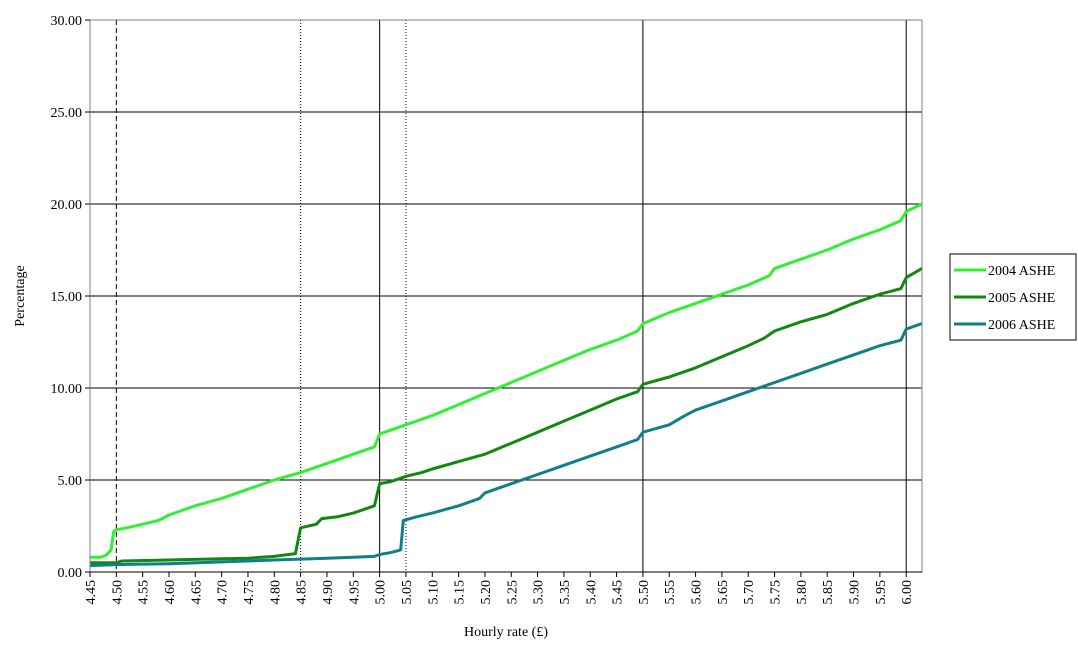 This screenshot has height=646, width=1078. Describe the element at coordinates (486, 592) in the screenshot. I see `x-tick-label: 5.20` at that location.